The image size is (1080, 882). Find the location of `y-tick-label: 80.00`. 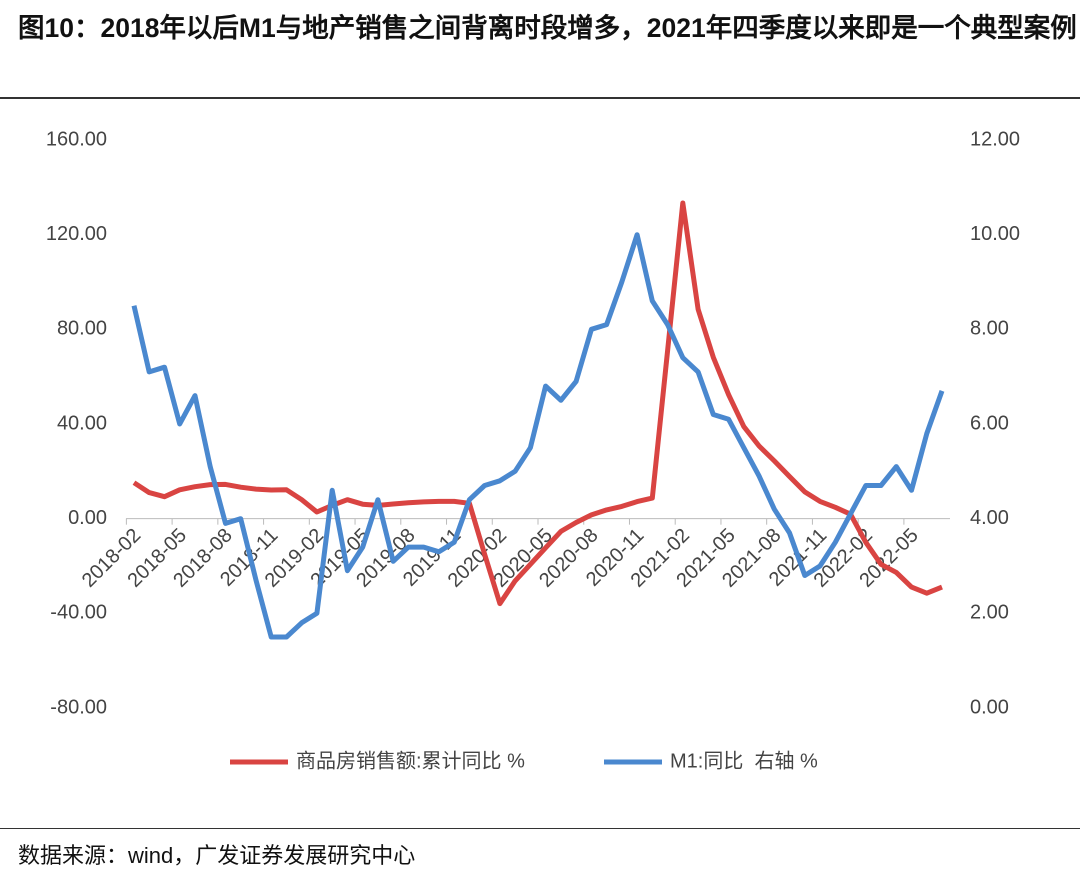

y-tick-label: 80.00 is located at coordinates (82, 329).